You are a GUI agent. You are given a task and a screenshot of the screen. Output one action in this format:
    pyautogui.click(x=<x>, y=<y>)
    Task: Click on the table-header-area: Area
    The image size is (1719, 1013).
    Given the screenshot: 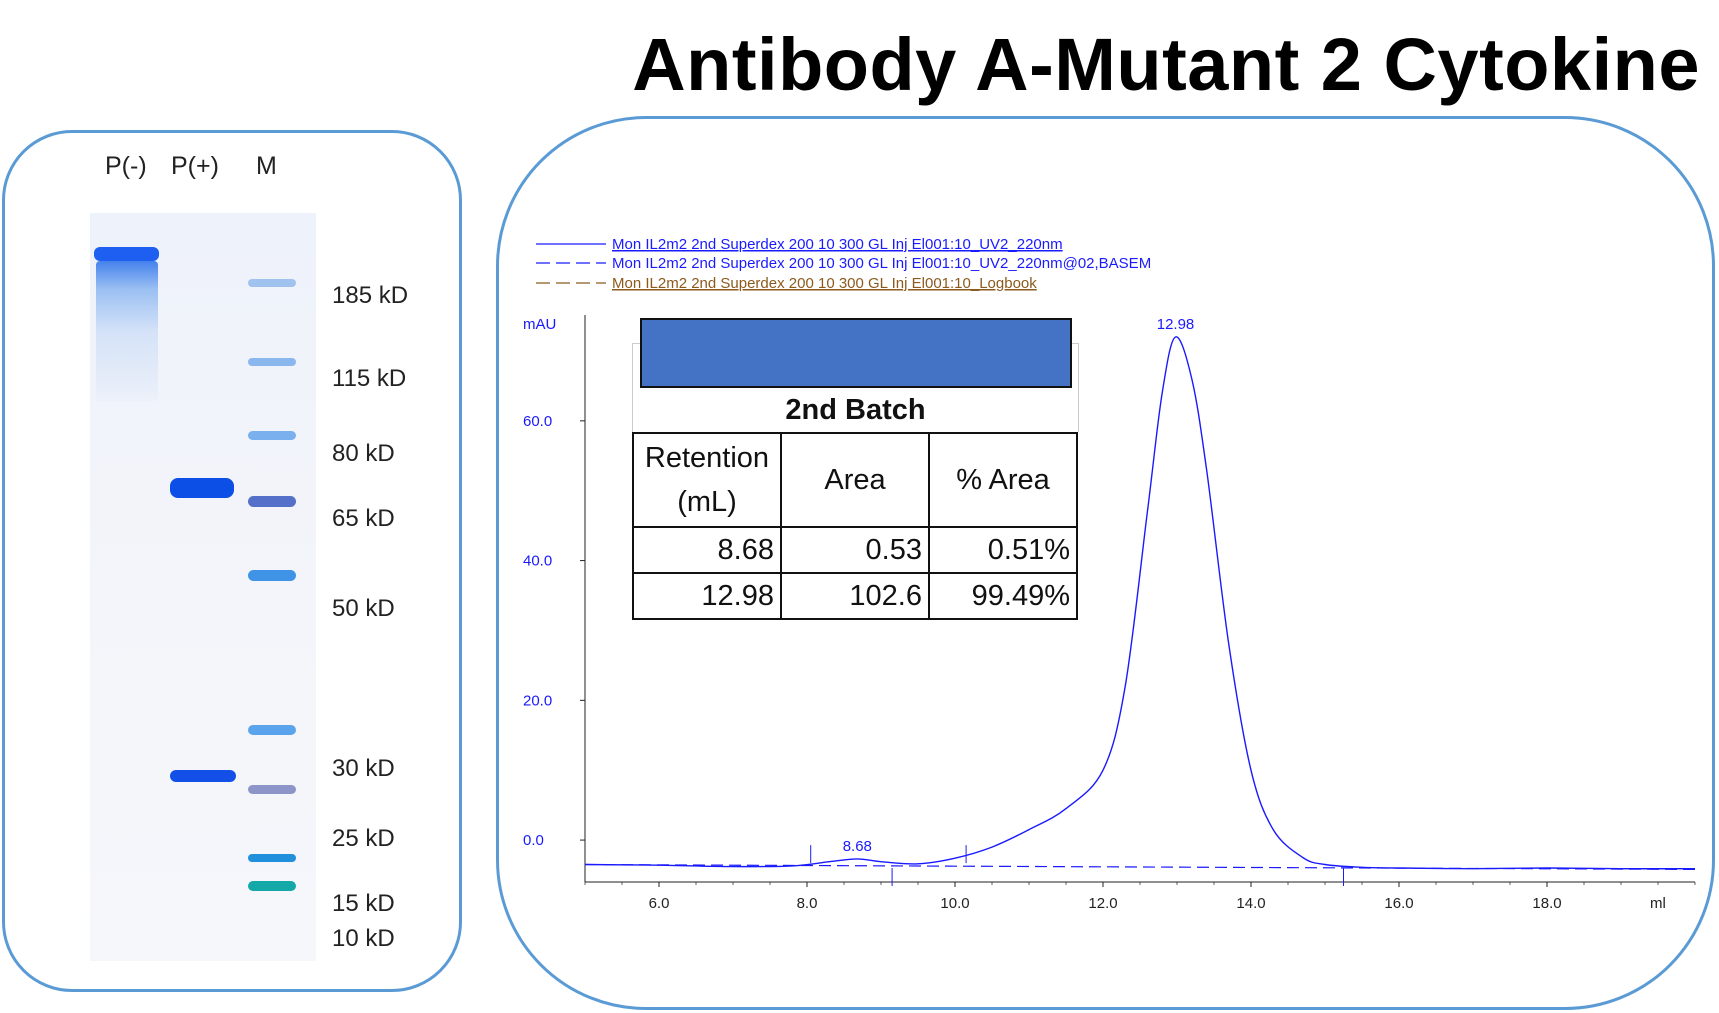 What is the action you would take?
    pyautogui.click(x=855, y=480)
    